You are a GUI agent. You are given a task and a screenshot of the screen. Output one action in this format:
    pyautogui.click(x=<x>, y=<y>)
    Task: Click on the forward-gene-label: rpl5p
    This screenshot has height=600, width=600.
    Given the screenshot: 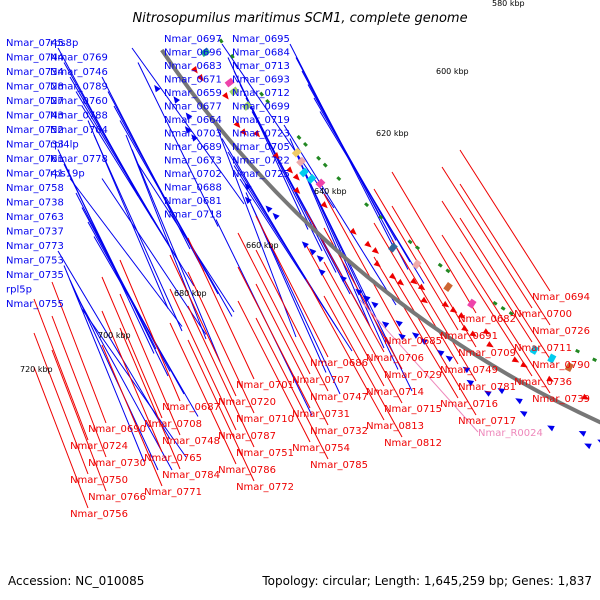 What is the action you would take?
    pyautogui.click(x=19, y=290)
    